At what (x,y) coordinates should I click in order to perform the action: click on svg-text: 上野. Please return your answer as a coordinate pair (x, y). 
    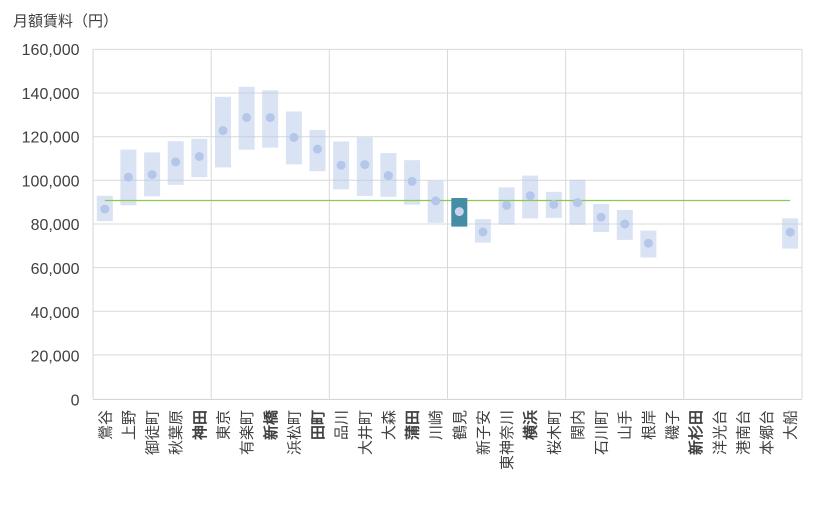
    Looking at the image, I should click on (129, 425).